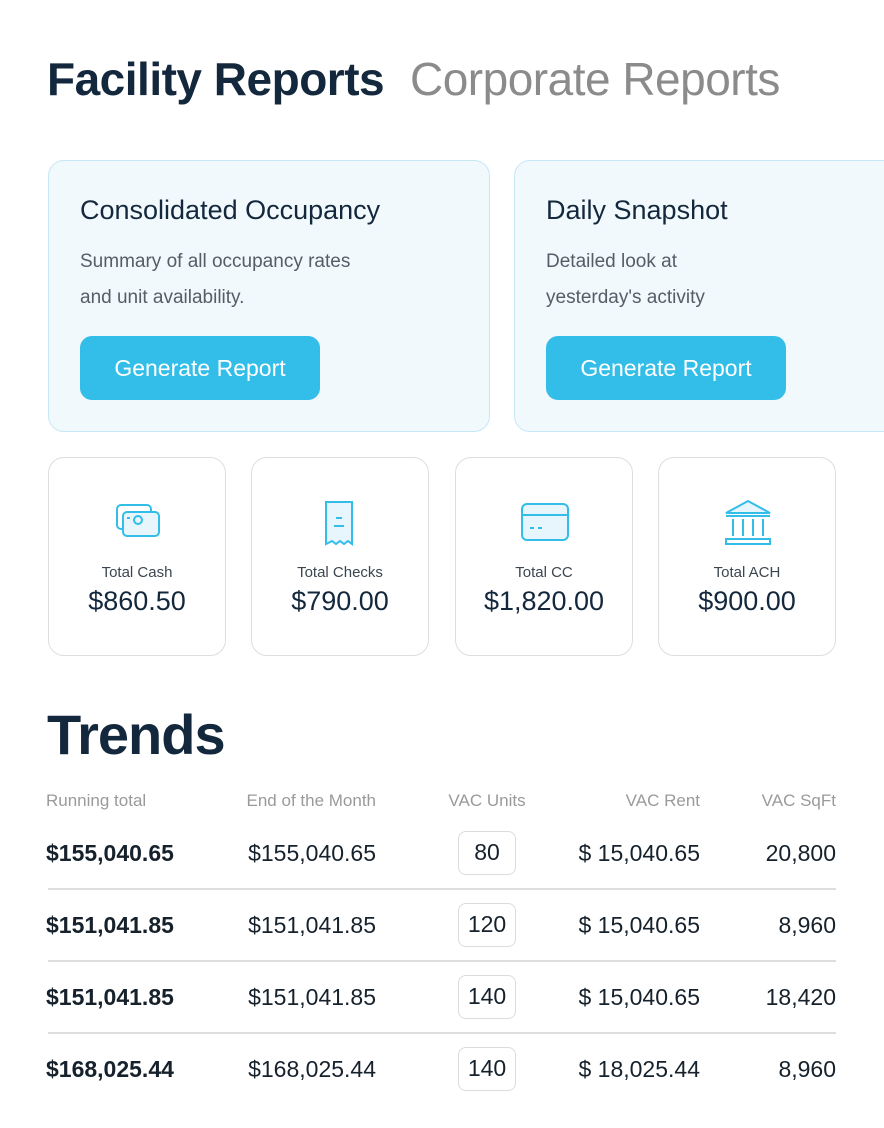 This screenshot has height=1128, width=884. I want to click on card-icon, so click(545, 522).